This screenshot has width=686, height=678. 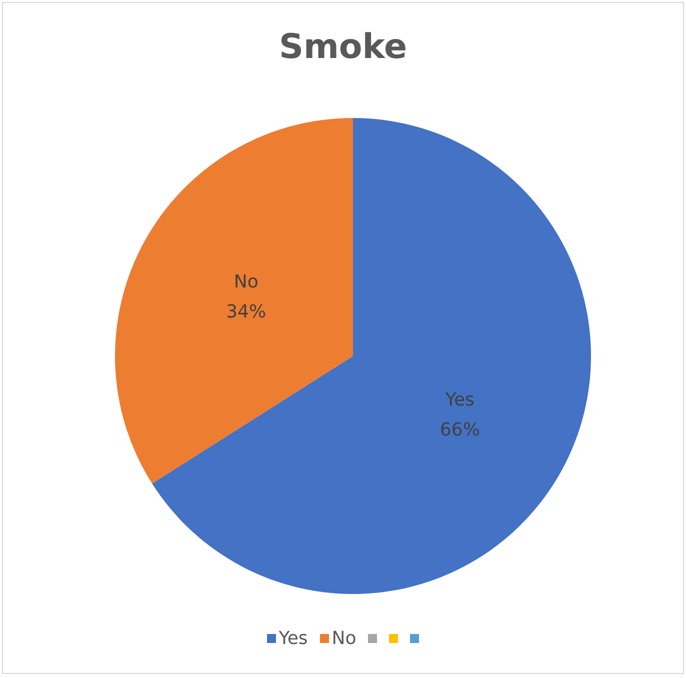 What do you see at coordinates (343, 47) in the screenshot?
I see `chart-title: Smoke` at bounding box center [343, 47].